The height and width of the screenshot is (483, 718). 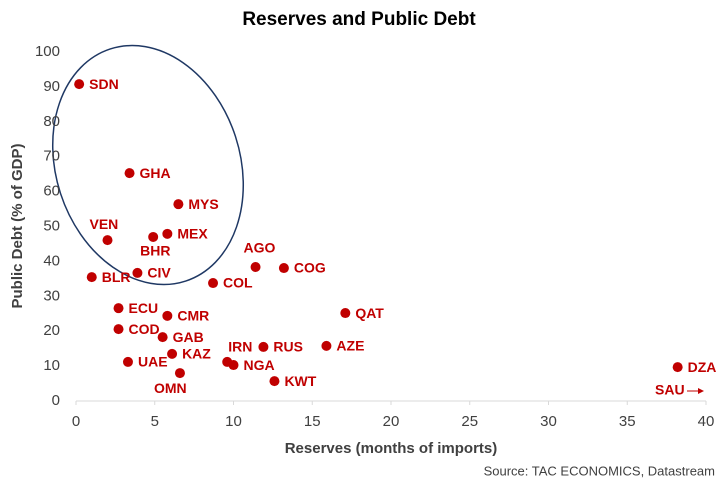 I want to click on point-label: RUS, so click(x=288, y=347).